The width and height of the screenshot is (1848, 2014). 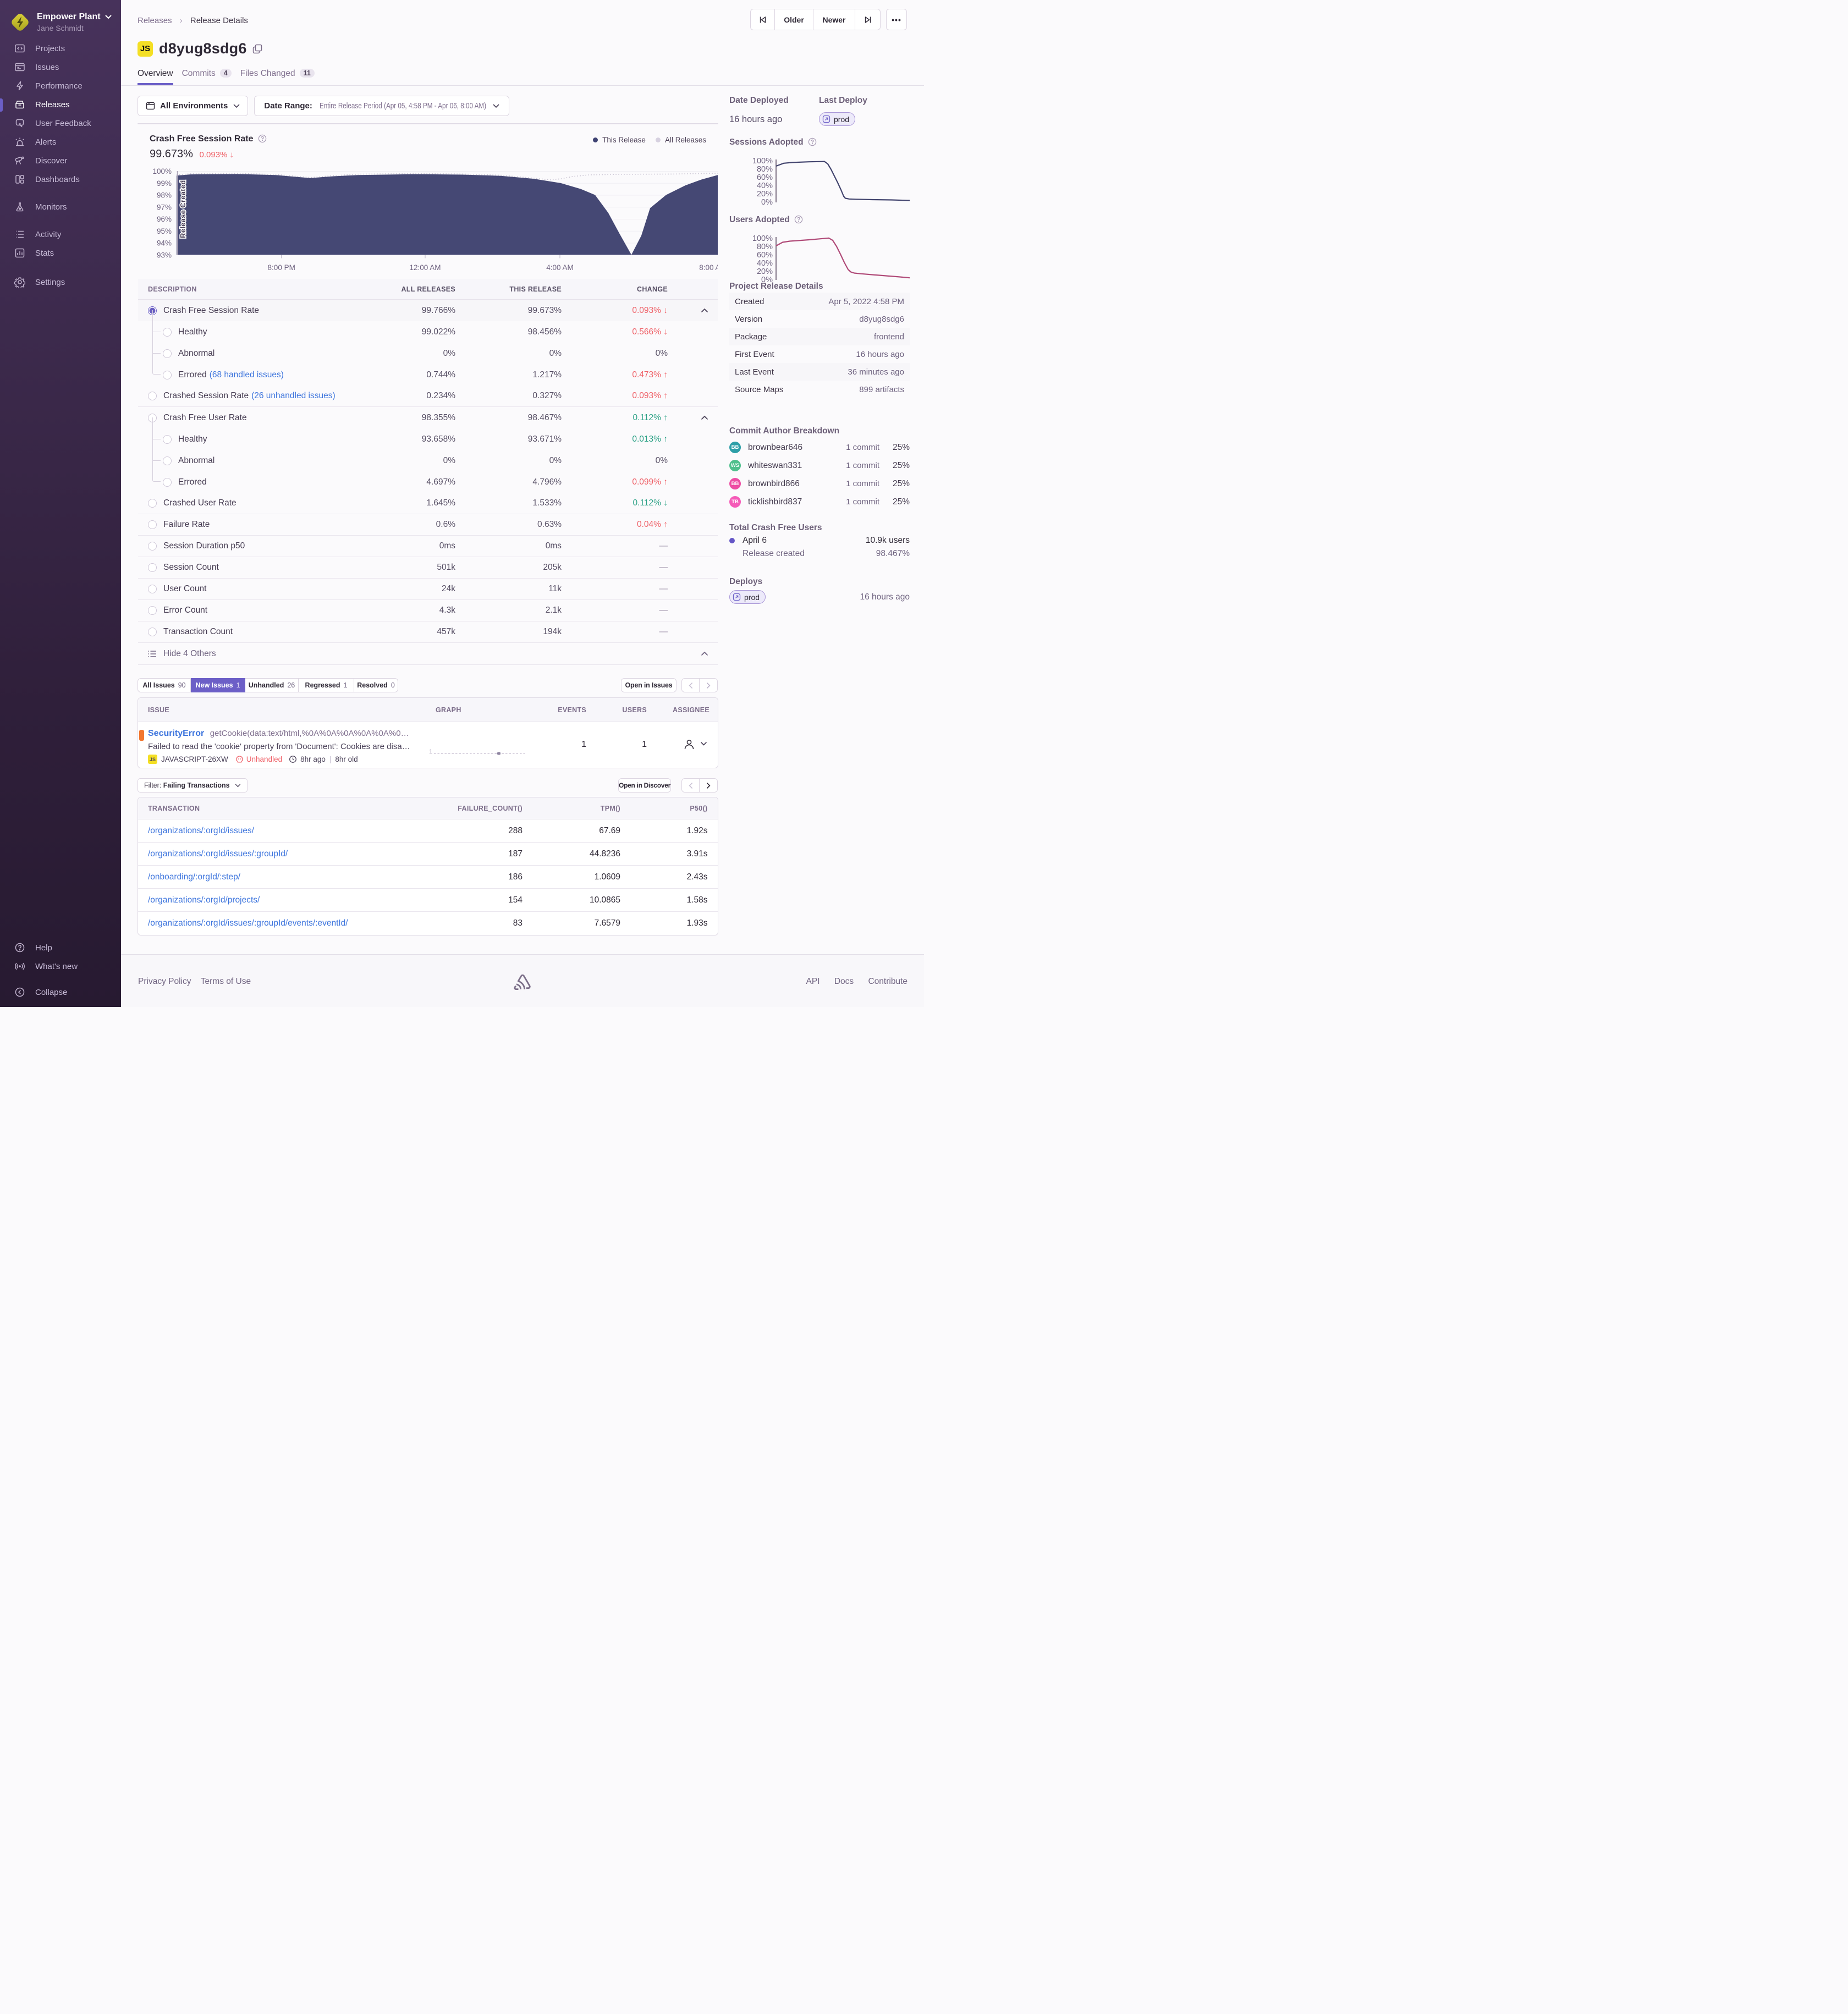 What do you see at coordinates (425, 267) in the screenshot?
I see `svg-text: 12:00 AM` at bounding box center [425, 267].